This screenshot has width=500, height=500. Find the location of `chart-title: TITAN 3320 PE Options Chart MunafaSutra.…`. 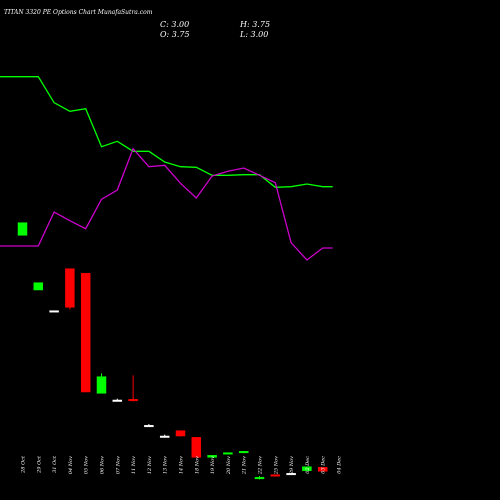

chart-title: TITAN 3320 PE Options Chart MunafaSutra.… is located at coordinates (78, 12).